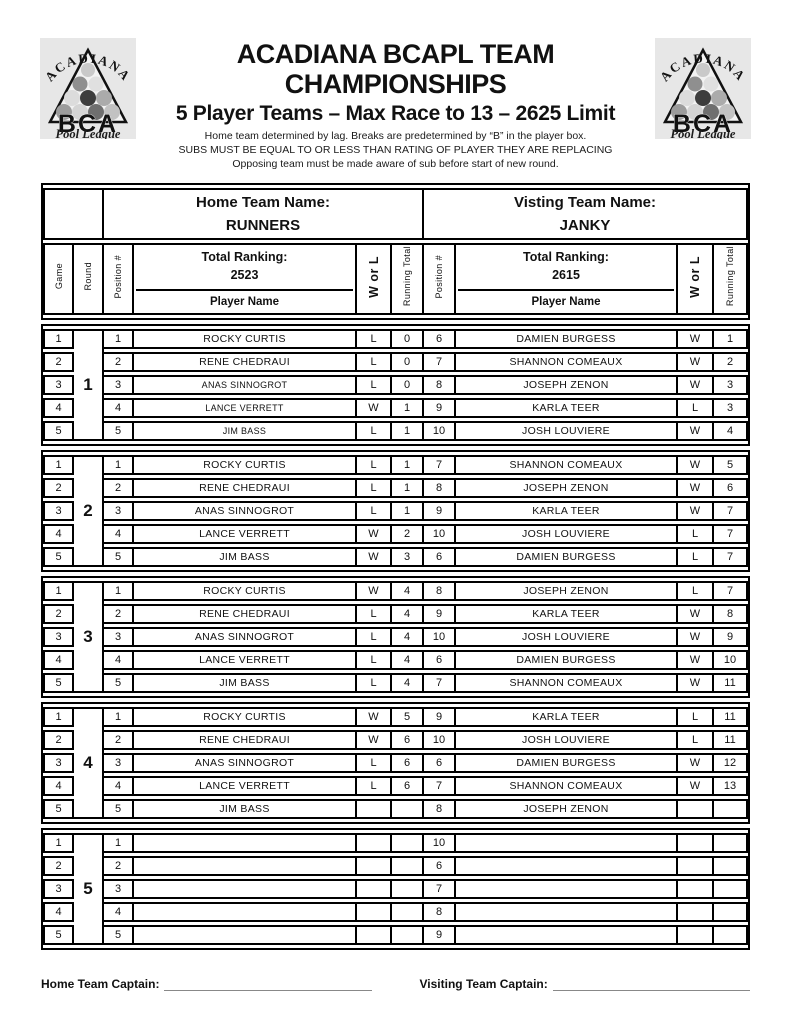 The width and height of the screenshot is (791, 1023). I want to click on home-player-cell, so click(245, 911).